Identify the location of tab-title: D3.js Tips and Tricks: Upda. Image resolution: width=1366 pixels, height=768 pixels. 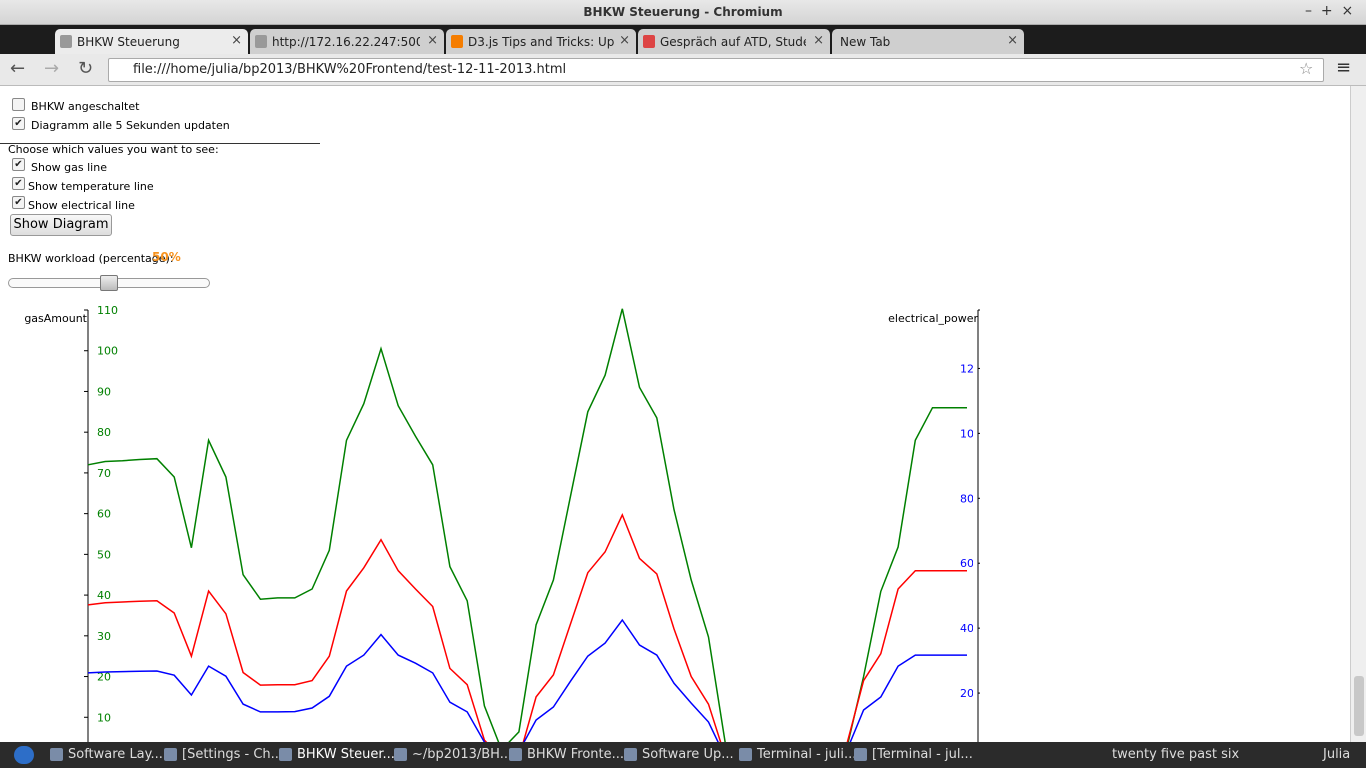
(541, 42).